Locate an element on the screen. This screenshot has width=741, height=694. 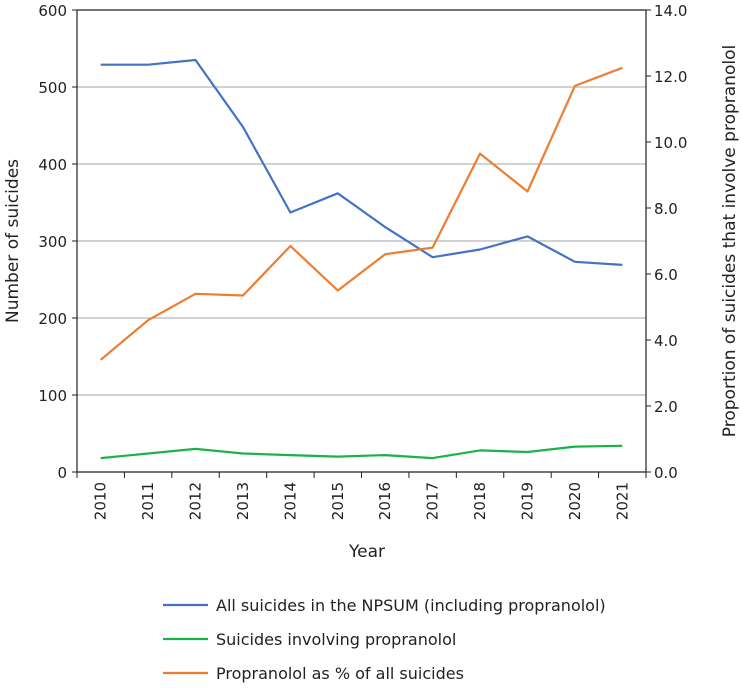
legend-label: Suicides involving propranolol is located at coordinates (336, 639).